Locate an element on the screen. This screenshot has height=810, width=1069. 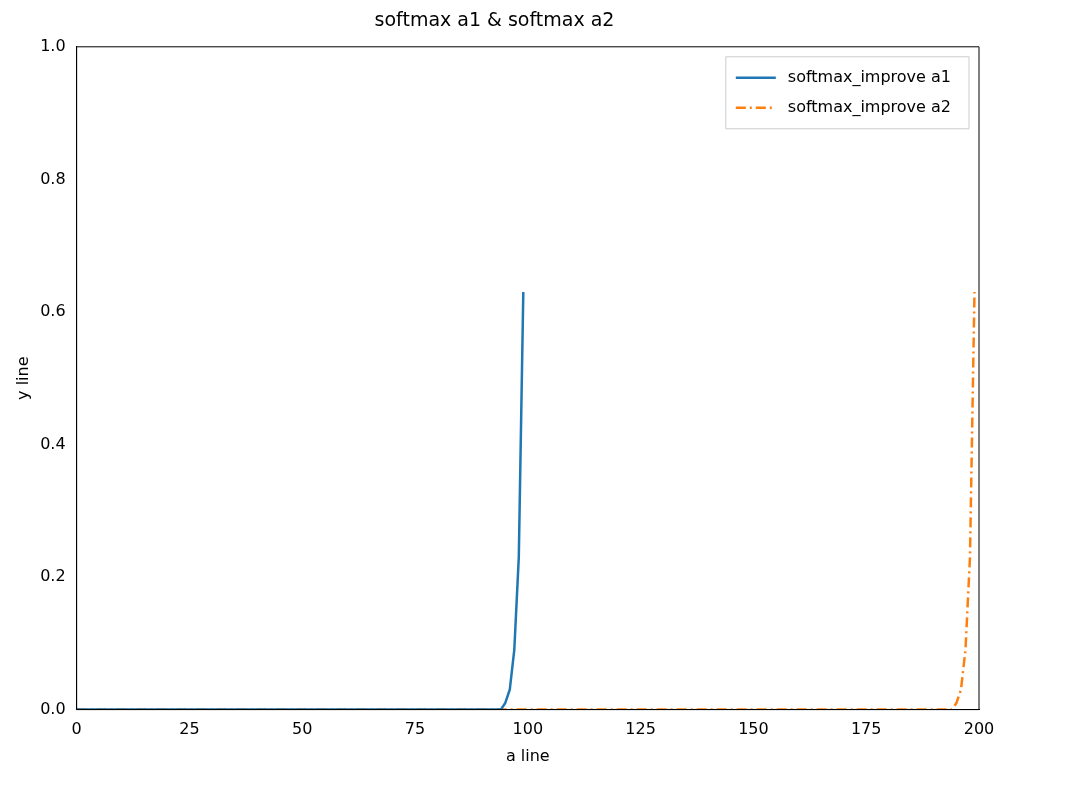
x-tick-label: 75 is located at coordinates (415, 729).